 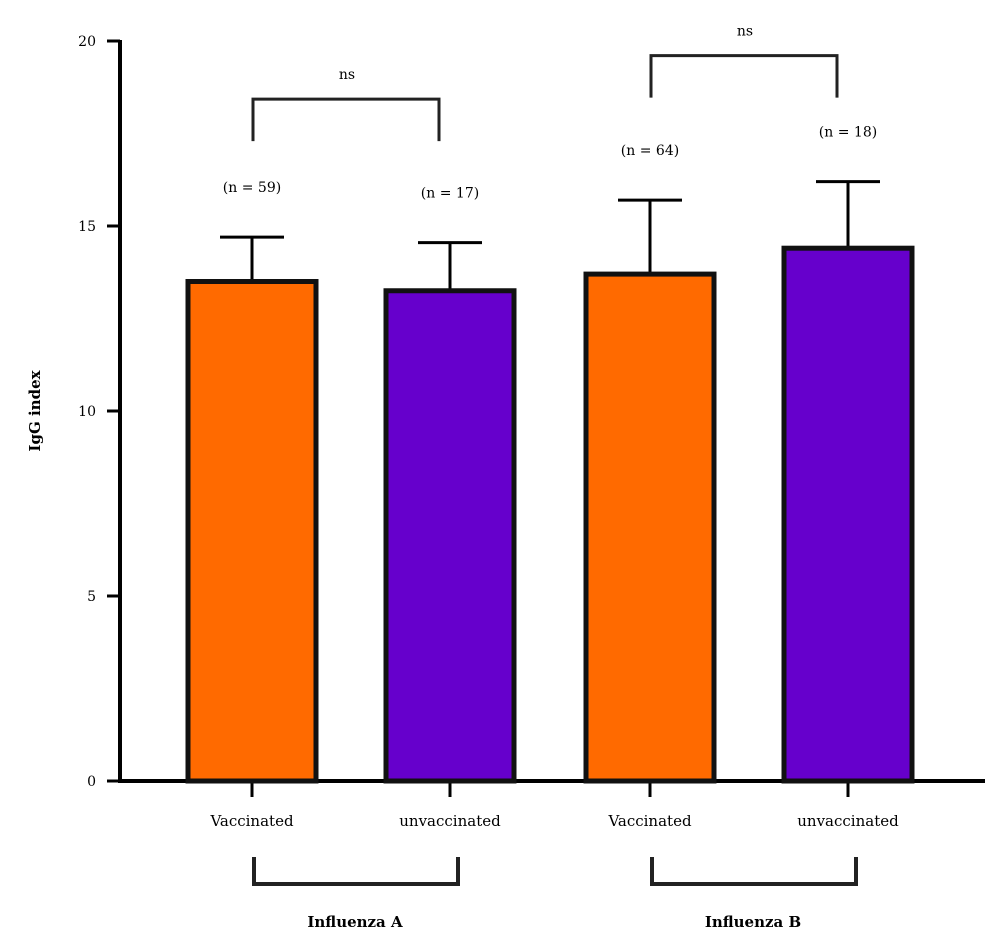 I want to click on group-label: Influenza B, so click(x=753, y=922).